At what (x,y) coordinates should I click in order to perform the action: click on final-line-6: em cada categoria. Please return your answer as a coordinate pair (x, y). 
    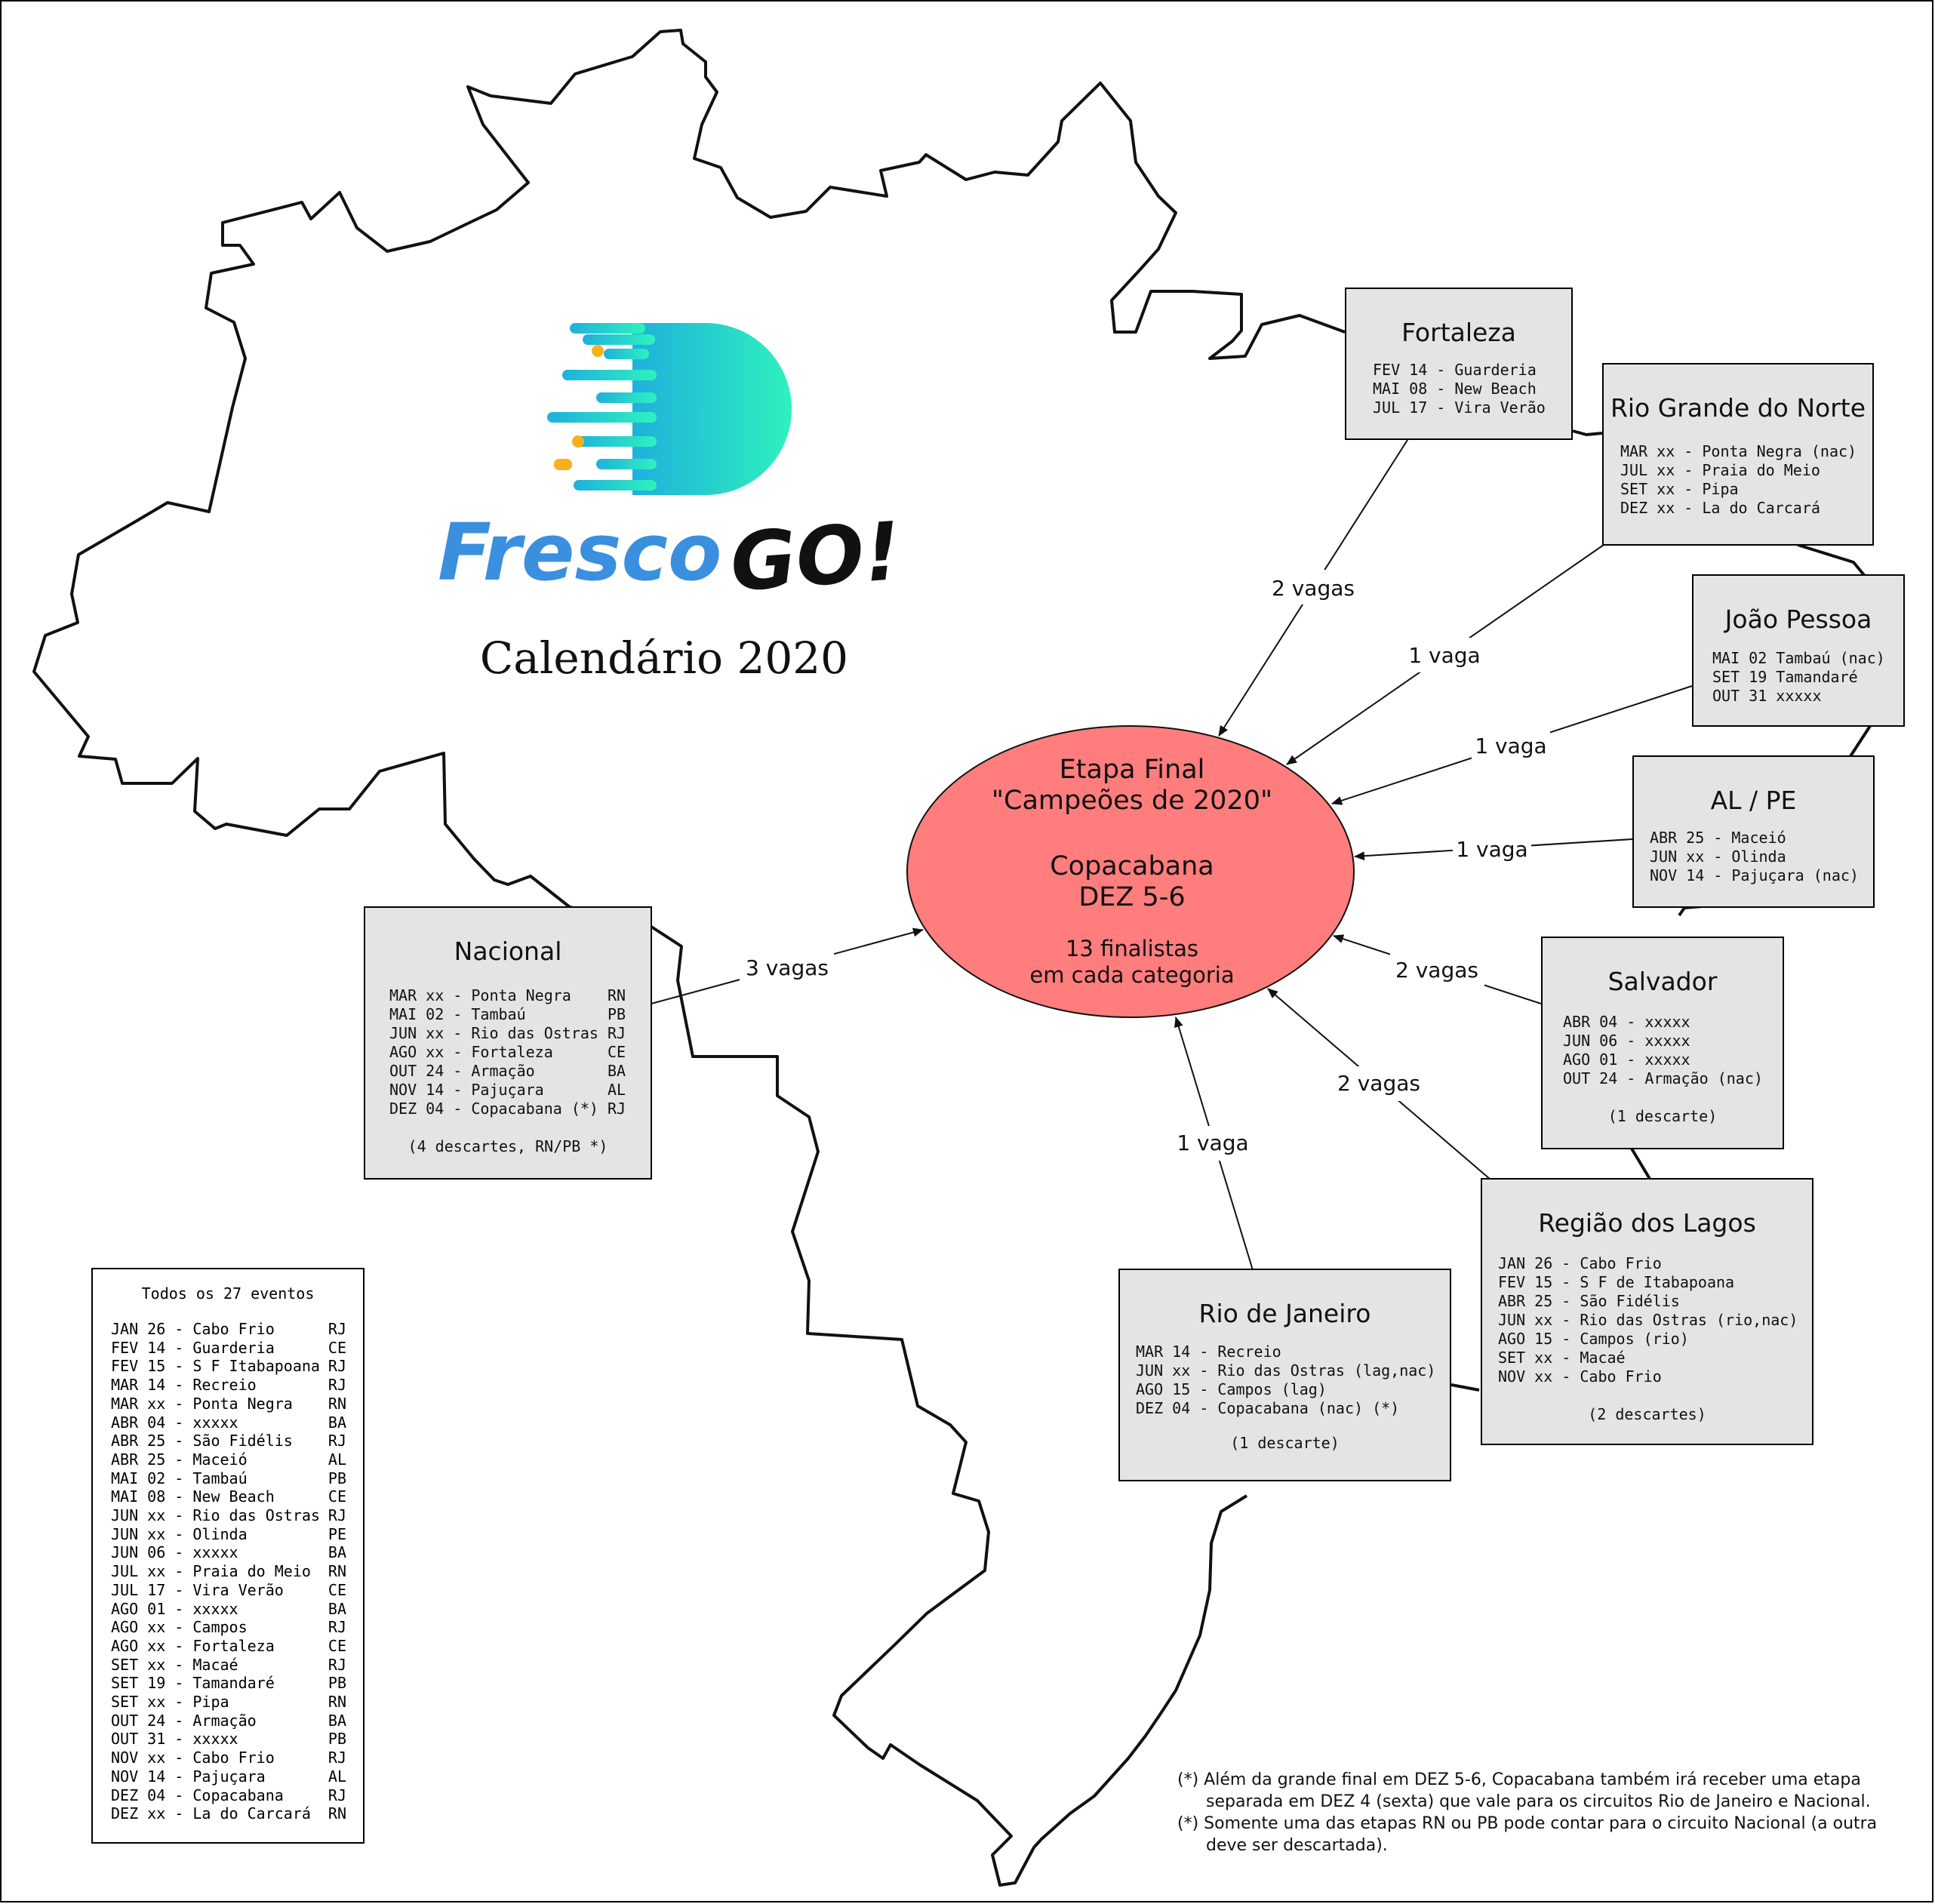
    Looking at the image, I should click on (1132, 975).